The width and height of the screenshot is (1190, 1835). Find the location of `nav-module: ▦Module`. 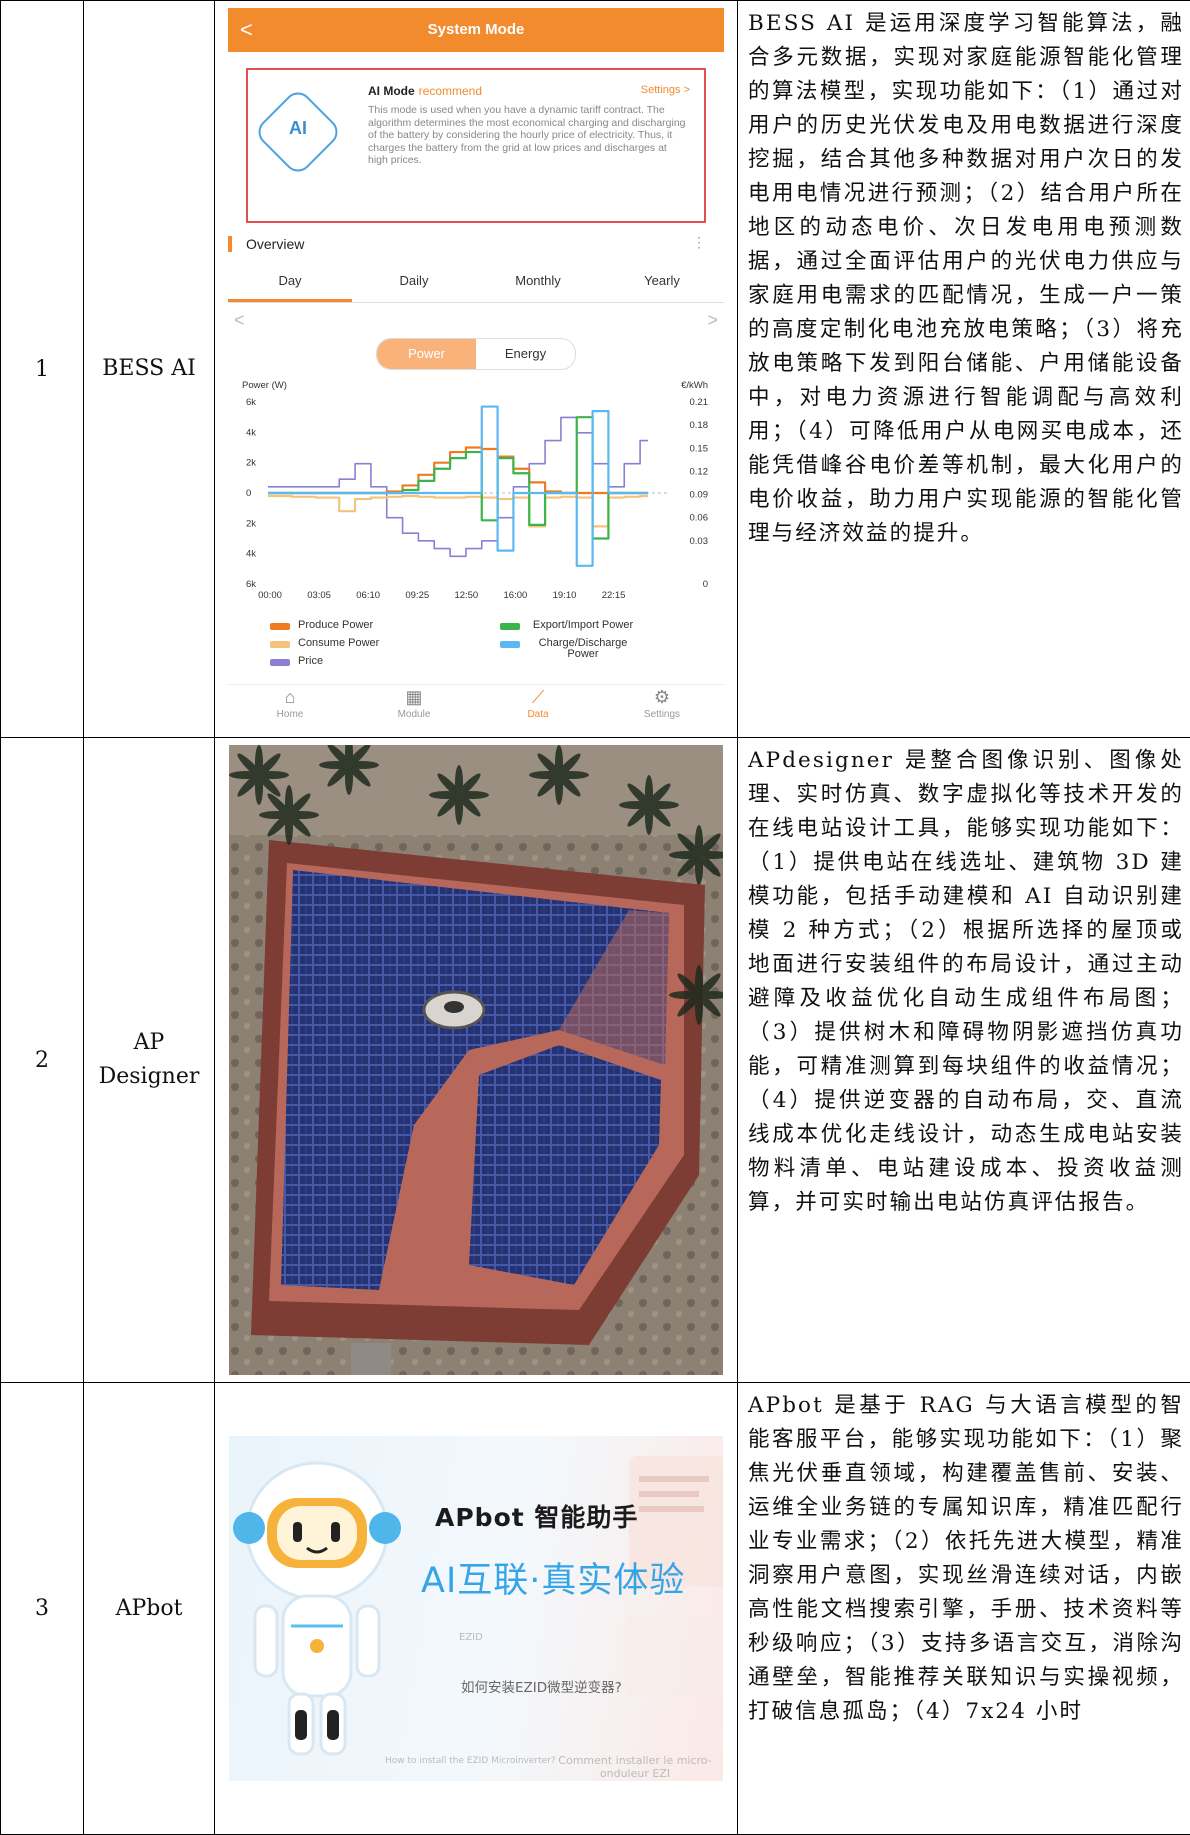

nav-module: ▦Module is located at coordinates (414, 707).